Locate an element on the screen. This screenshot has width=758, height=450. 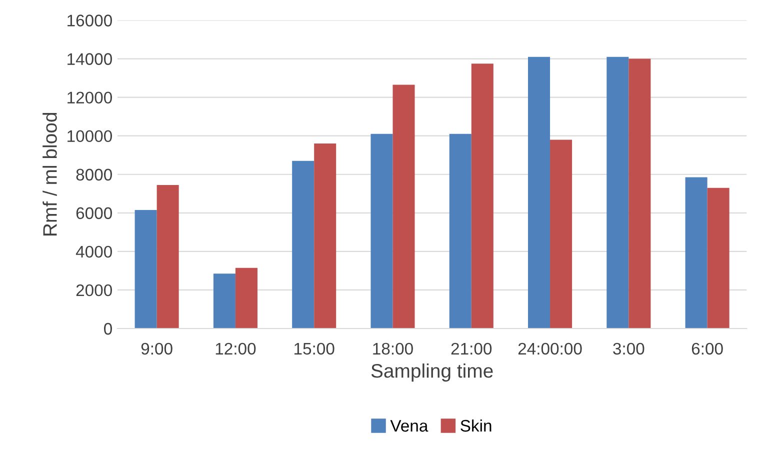
x-tick-label: 12:00 is located at coordinates (236, 348).